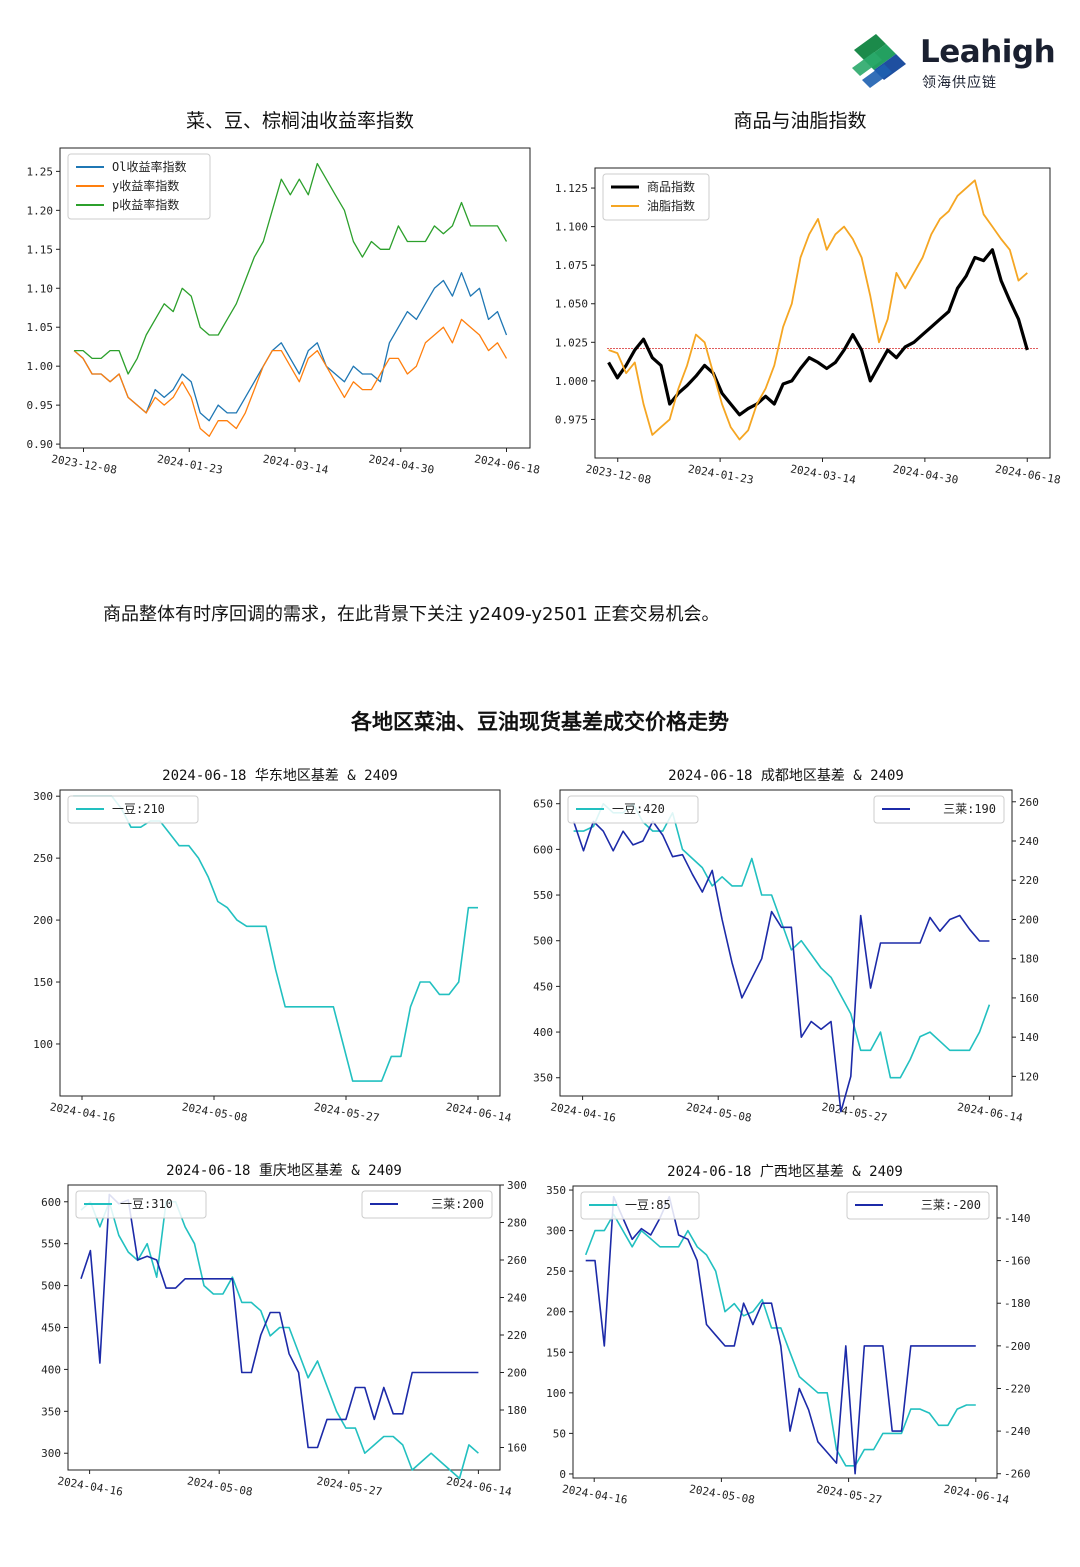  Describe the element at coordinates (146, 1204) in the screenshot. I see `legend-label: 一豆:310` at that location.